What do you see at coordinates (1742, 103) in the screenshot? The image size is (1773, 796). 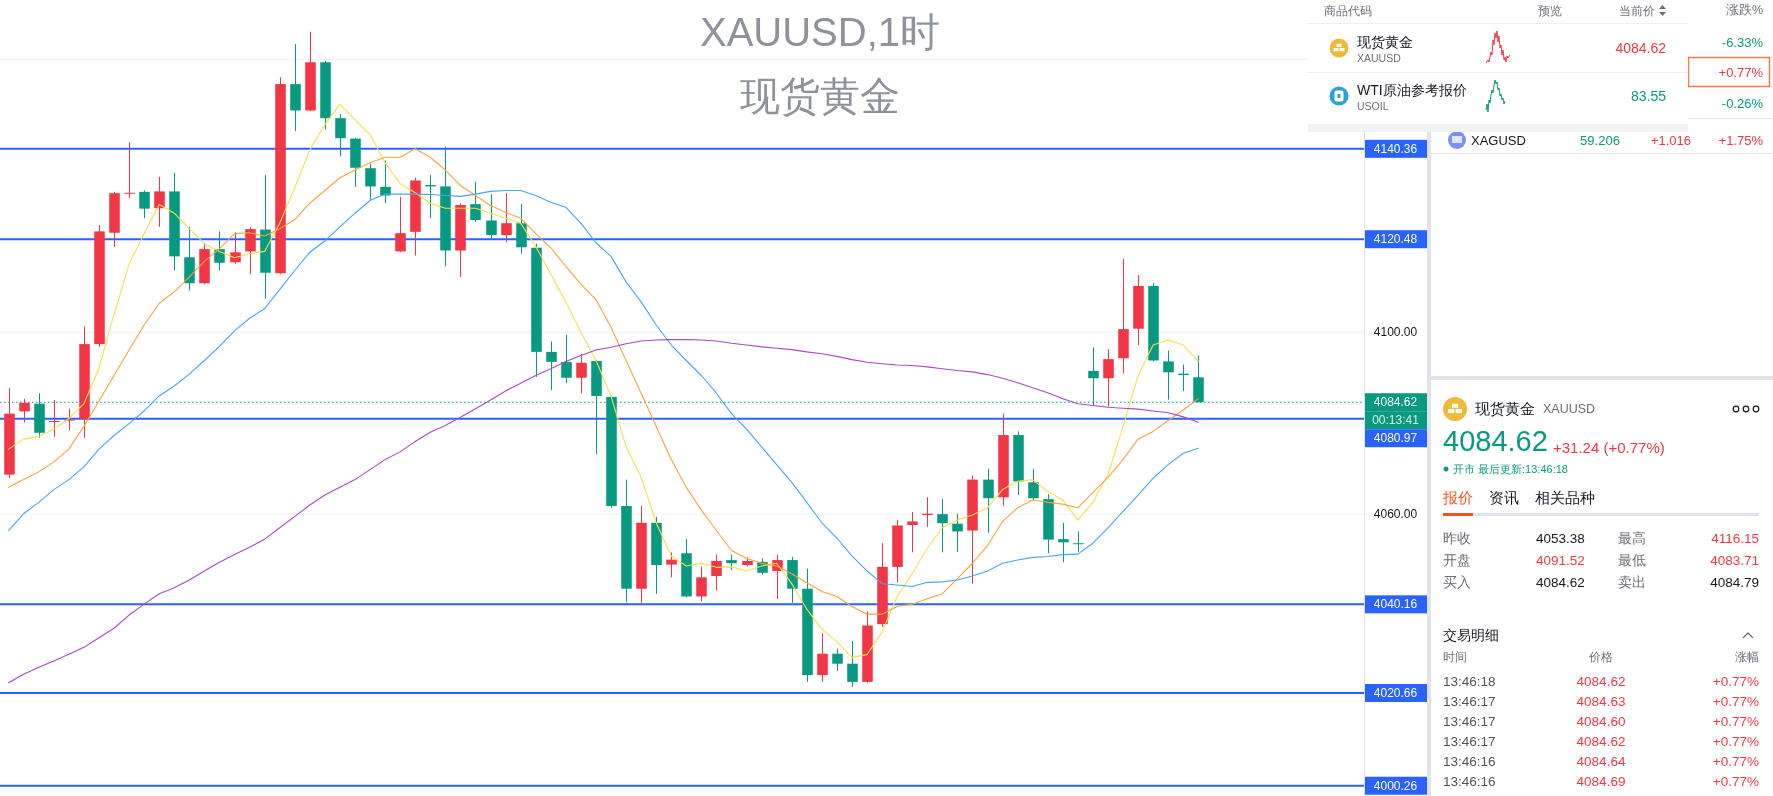 I see `text: -0.26%` at bounding box center [1742, 103].